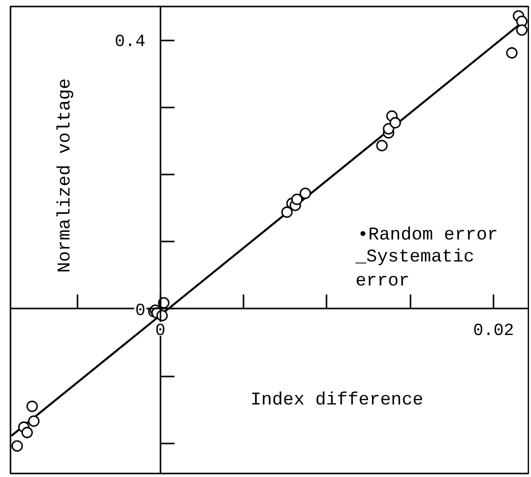 The width and height of the screenshot is (531, 477). Describe the element at coordinates (66, 175) in the screenshot. I see `y-axis-title: Normalized voltage` at that location.